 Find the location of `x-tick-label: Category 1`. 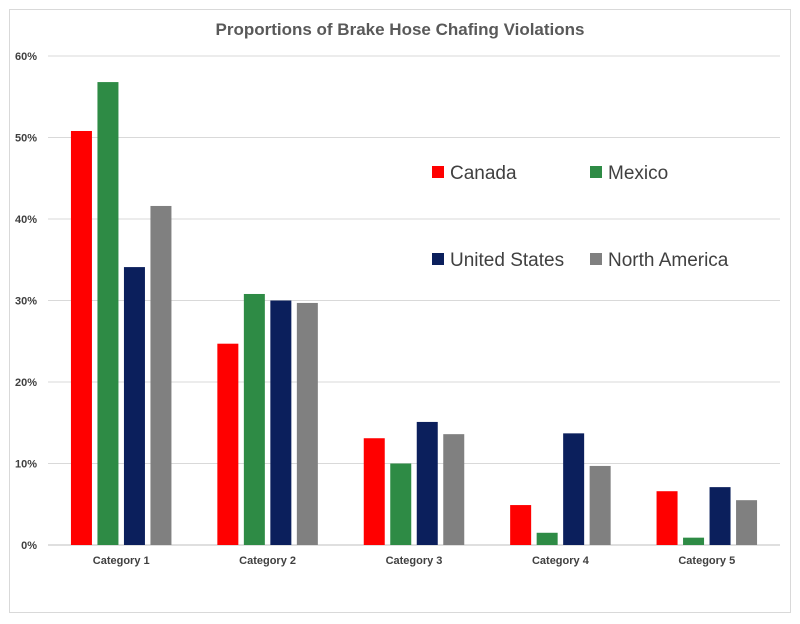

x-tick-label: Category 1 is located at coordinates (121, 561).